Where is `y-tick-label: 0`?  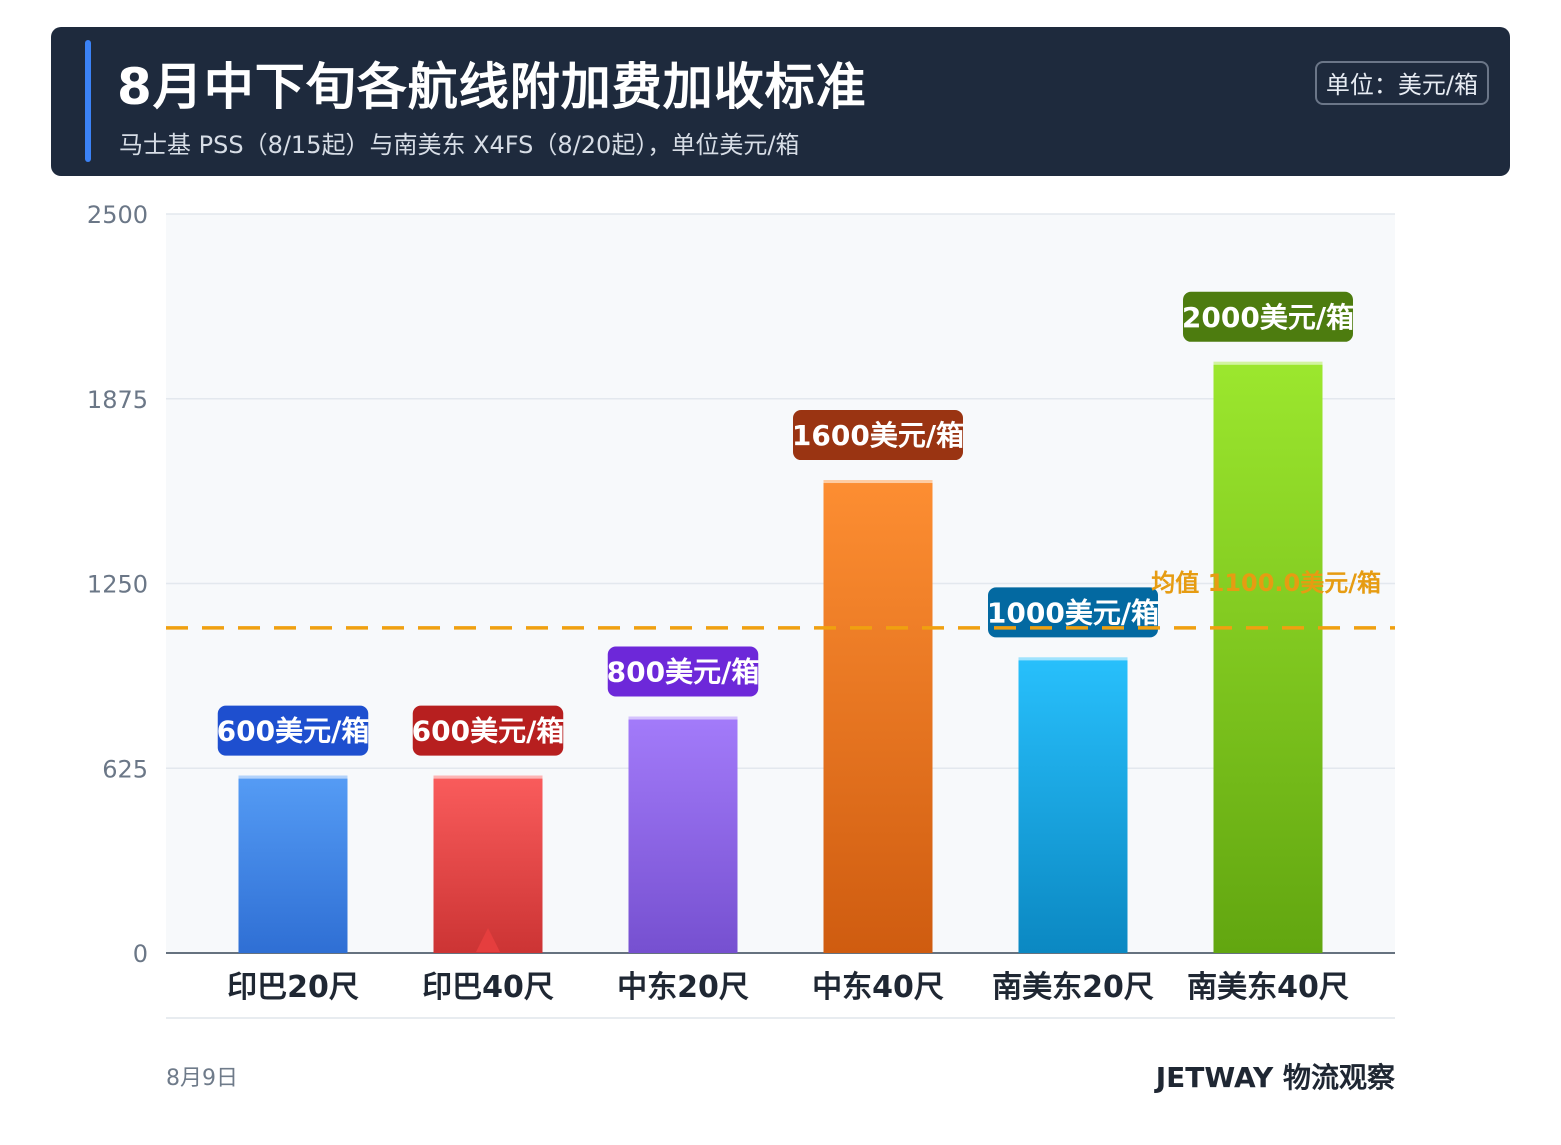 y-tick-label: 0 is located at coordinates (140, 954).